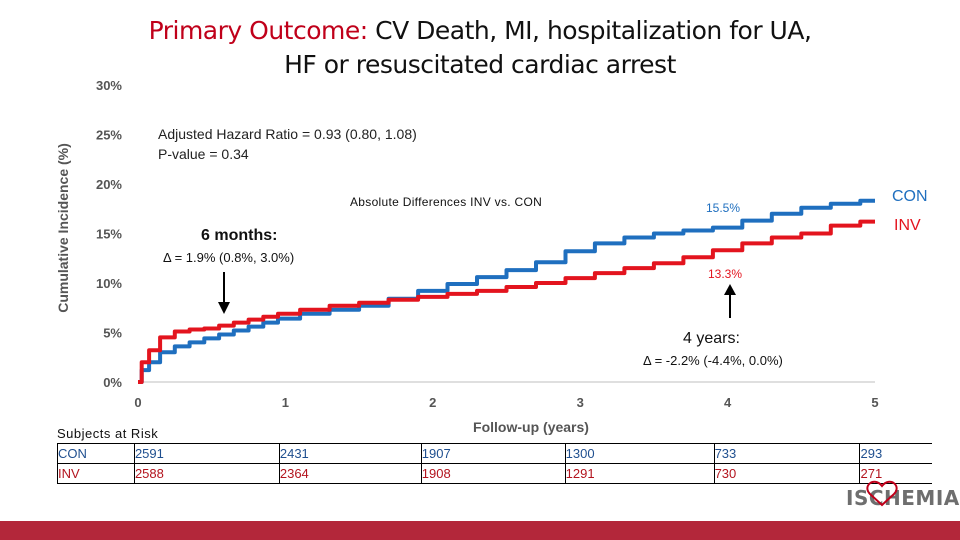  I want to click on risk-cell: 1300, so click(639, 453).